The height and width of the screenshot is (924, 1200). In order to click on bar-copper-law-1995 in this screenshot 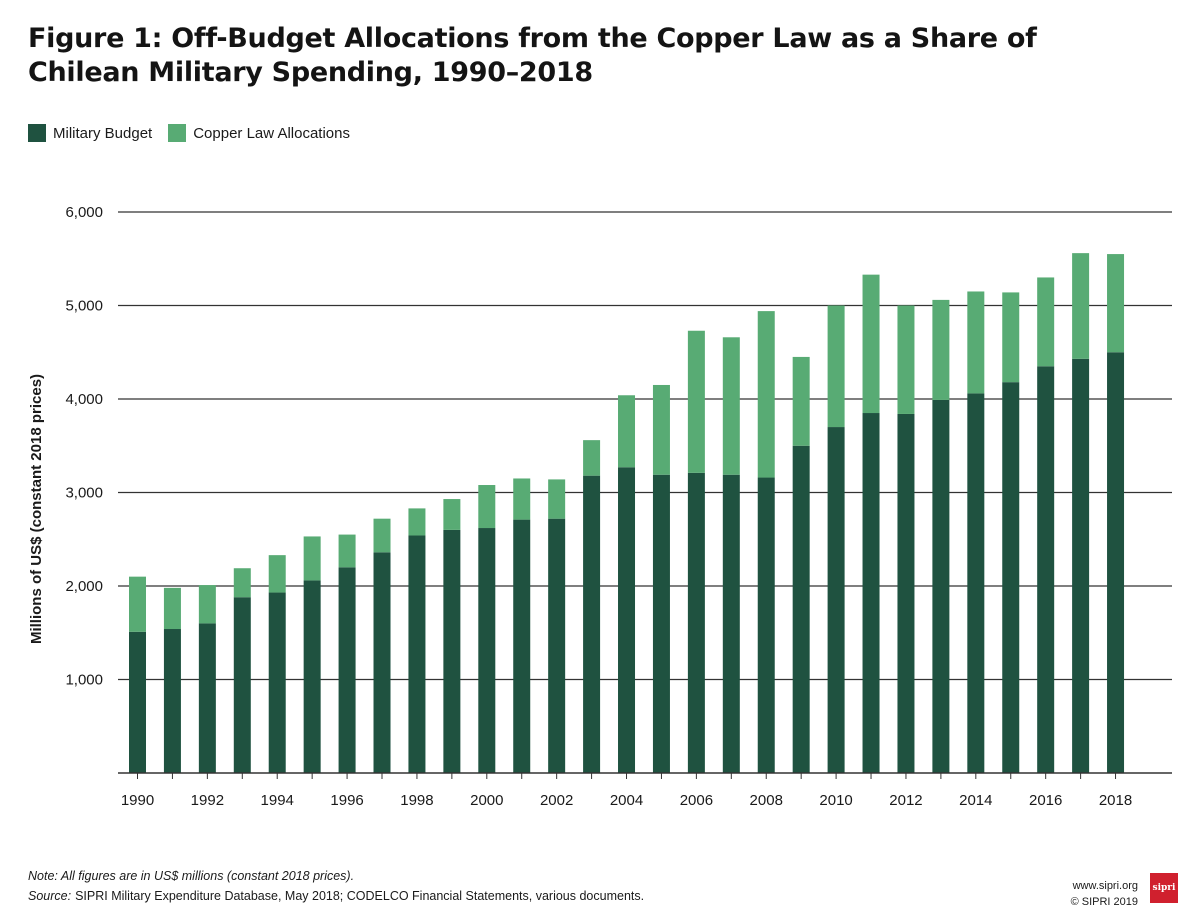, I will do `click(312, 558)`.